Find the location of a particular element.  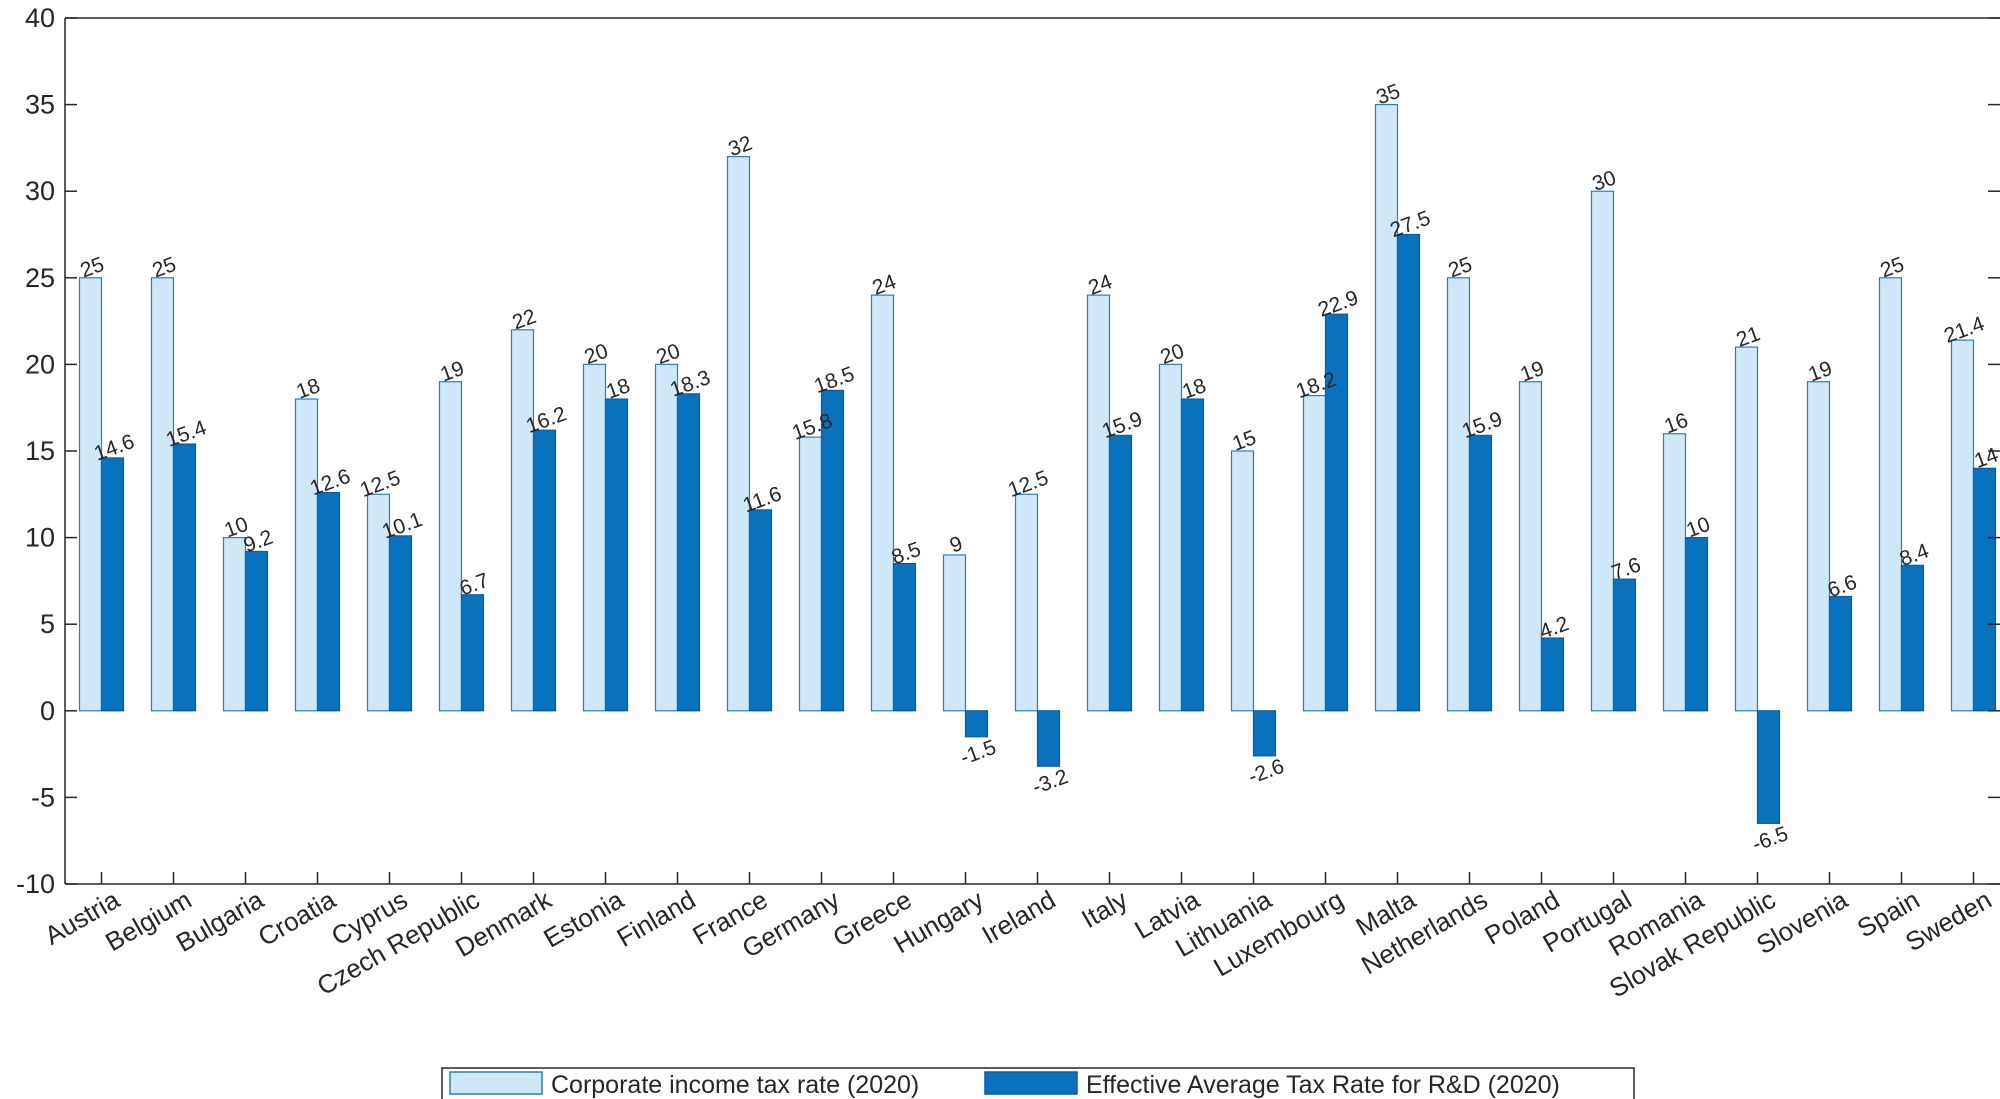

bar-corporate-france is located at coordinates (738, 433).